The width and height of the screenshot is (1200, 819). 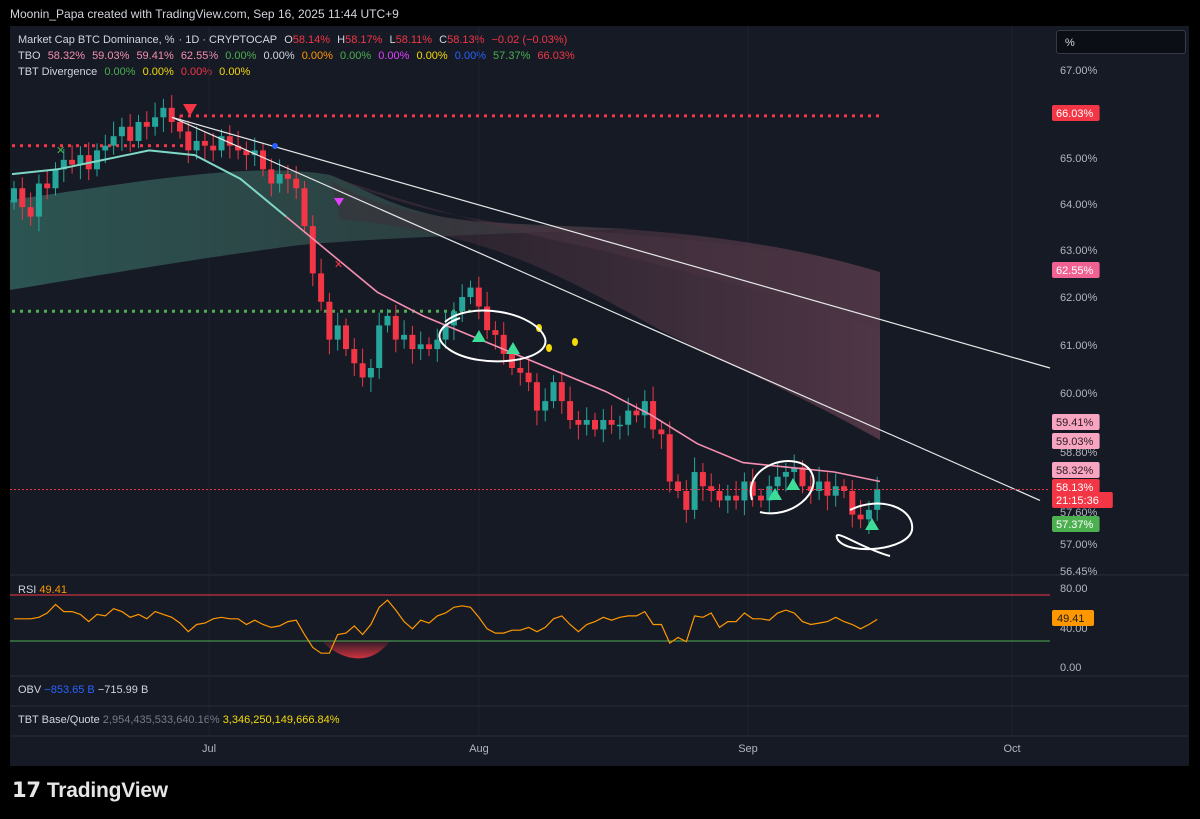 I want to click on obv-name: OBV, so click(x=30, y=690).